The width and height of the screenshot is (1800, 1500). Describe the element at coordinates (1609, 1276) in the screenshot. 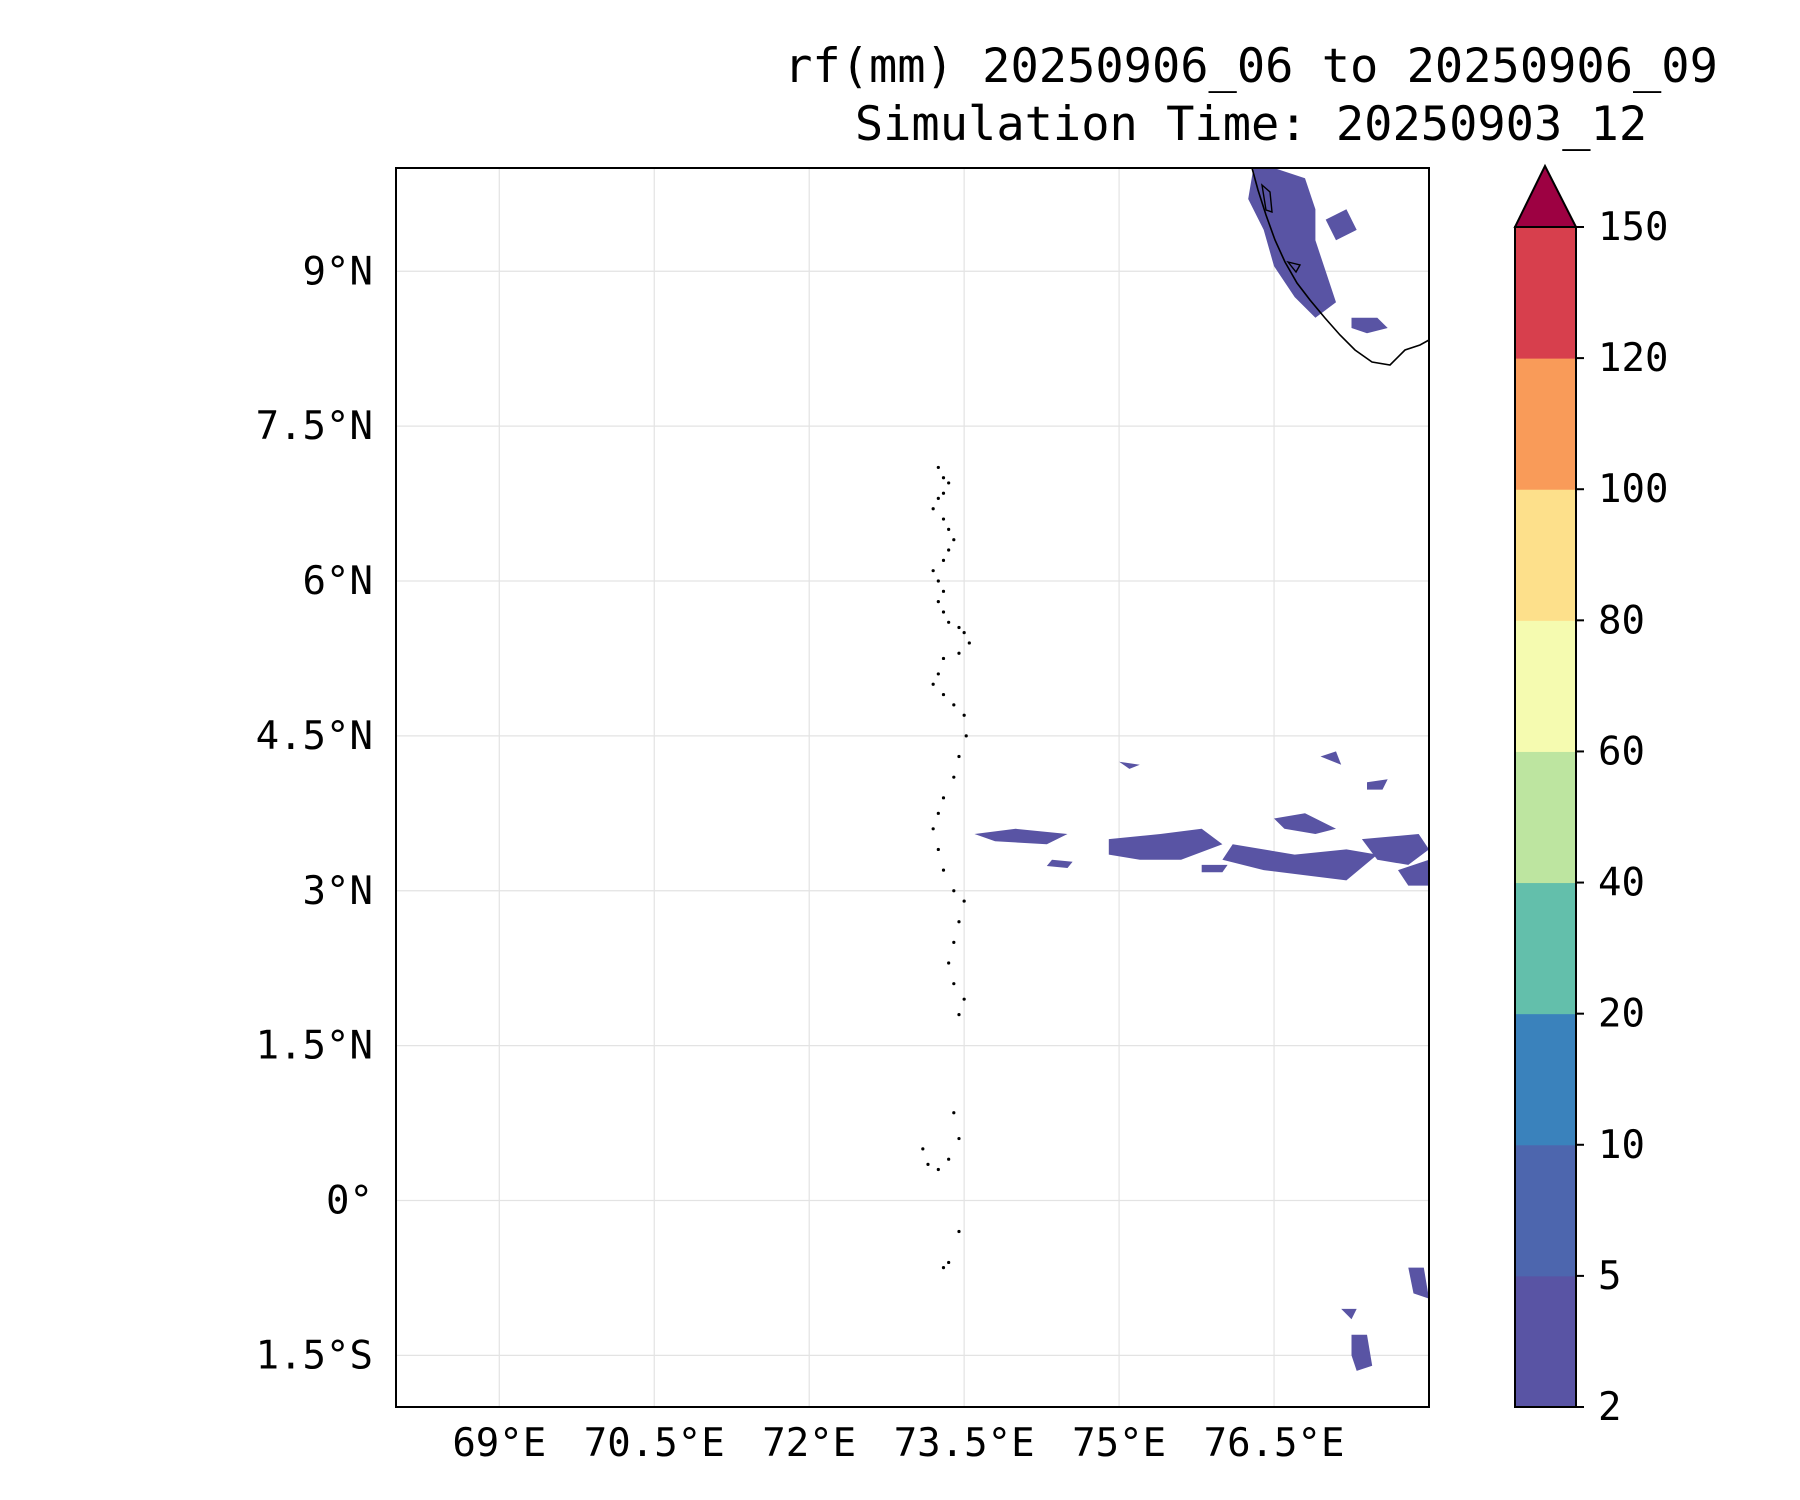

I see `colorbar-label: 5` at that location.